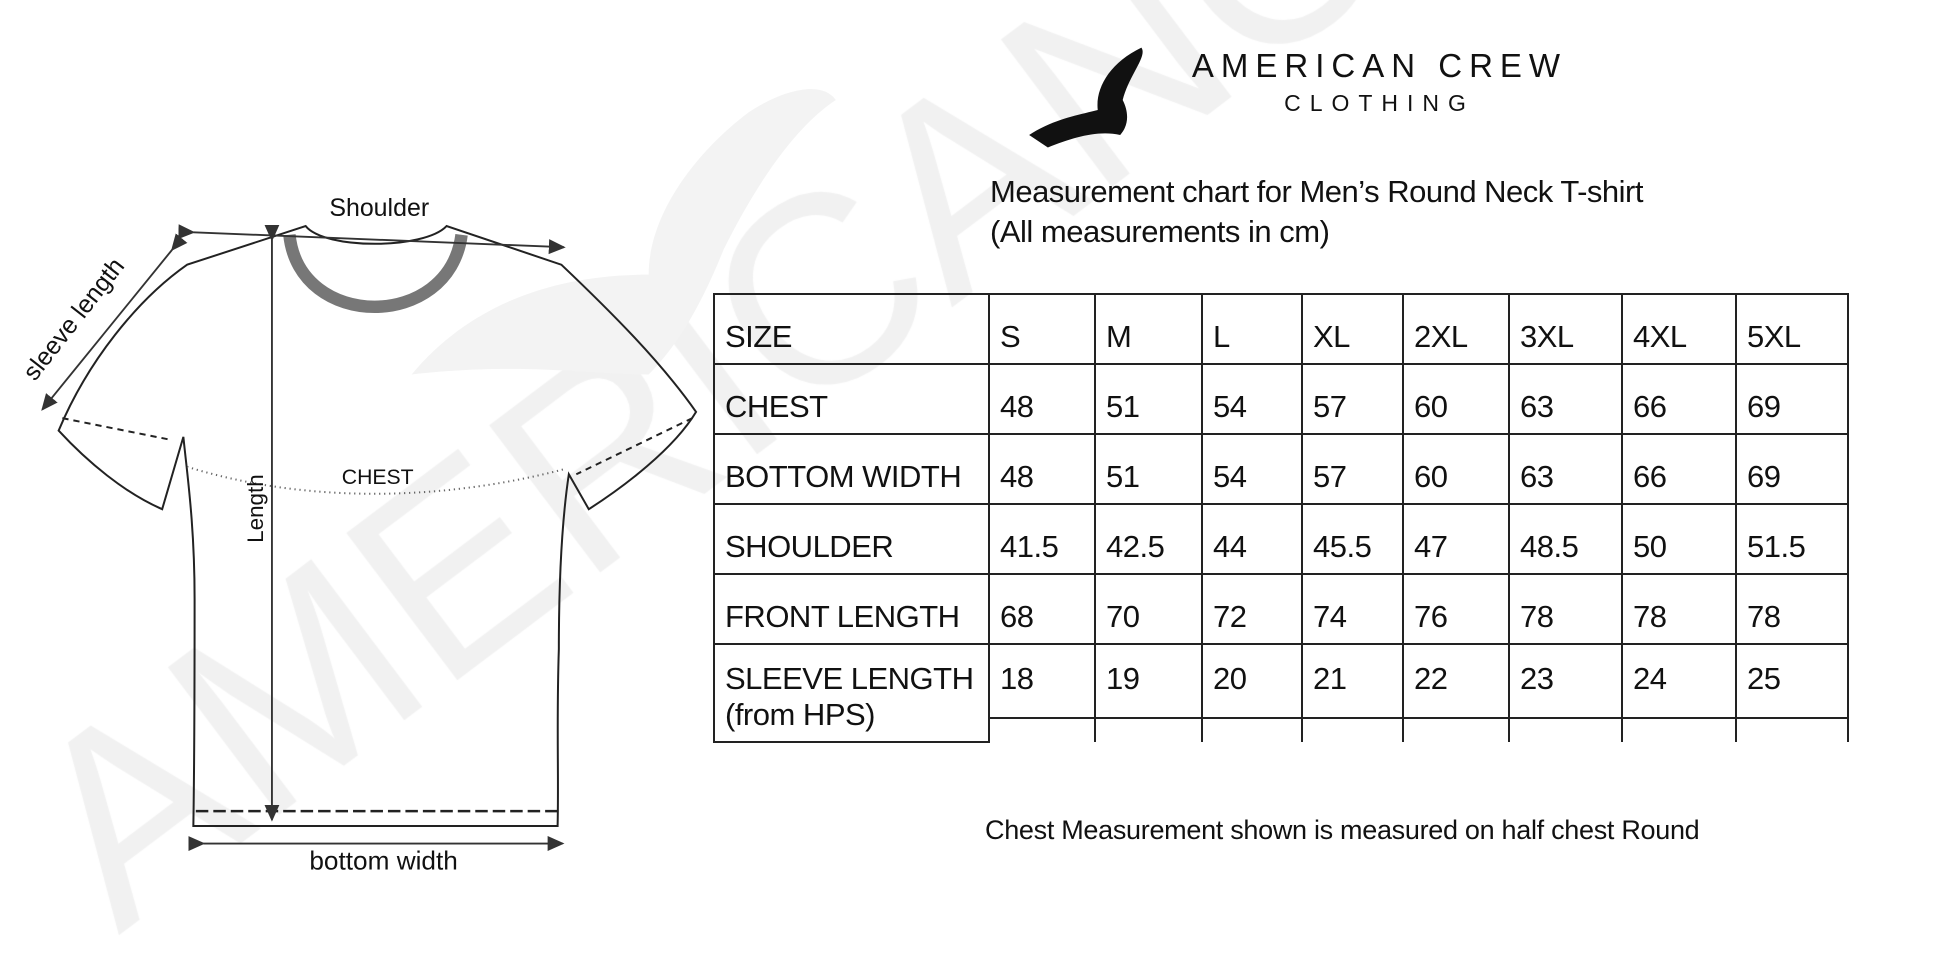 The width and height of the screenshot is (1946, 971). I want to click on value-cell: 74, so click(1352, 609).